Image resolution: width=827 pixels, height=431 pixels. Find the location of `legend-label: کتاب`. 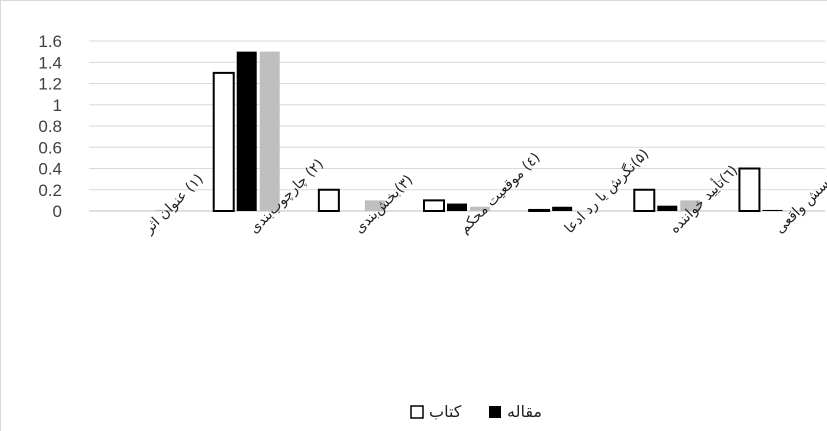

legend-label: کتاب is located at coordinates (445, 411).